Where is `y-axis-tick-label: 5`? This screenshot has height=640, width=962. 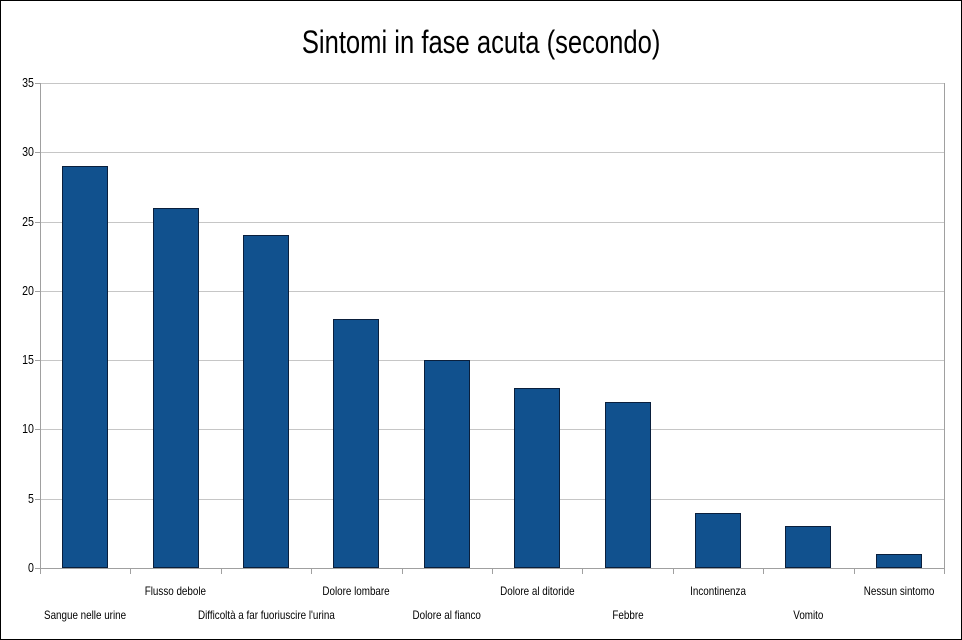
y-axis-tick-label: 5 is located at coordinates (17, 499).